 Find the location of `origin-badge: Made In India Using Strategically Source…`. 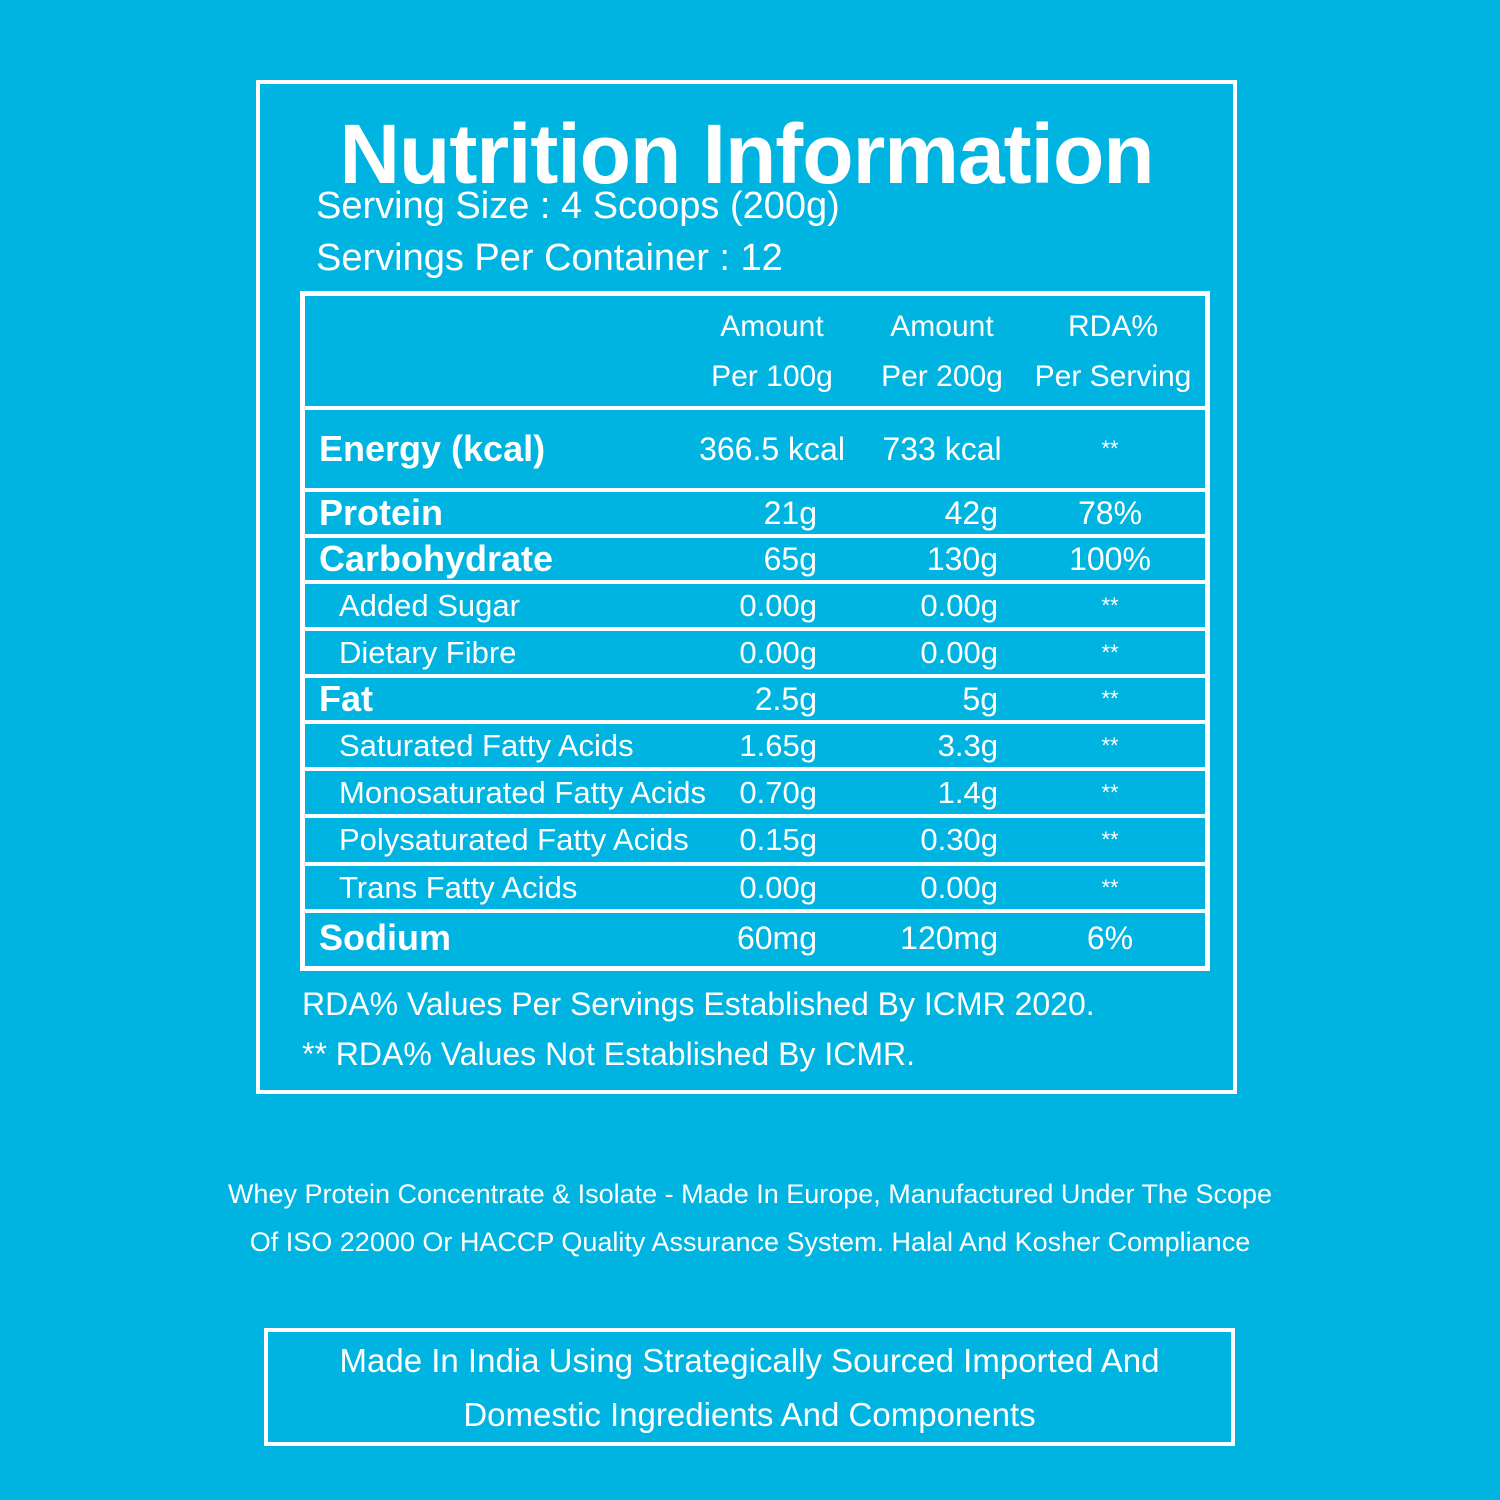

origin-badge: Made In India Using Strategically Source… is located at coordinates (749, 1387).